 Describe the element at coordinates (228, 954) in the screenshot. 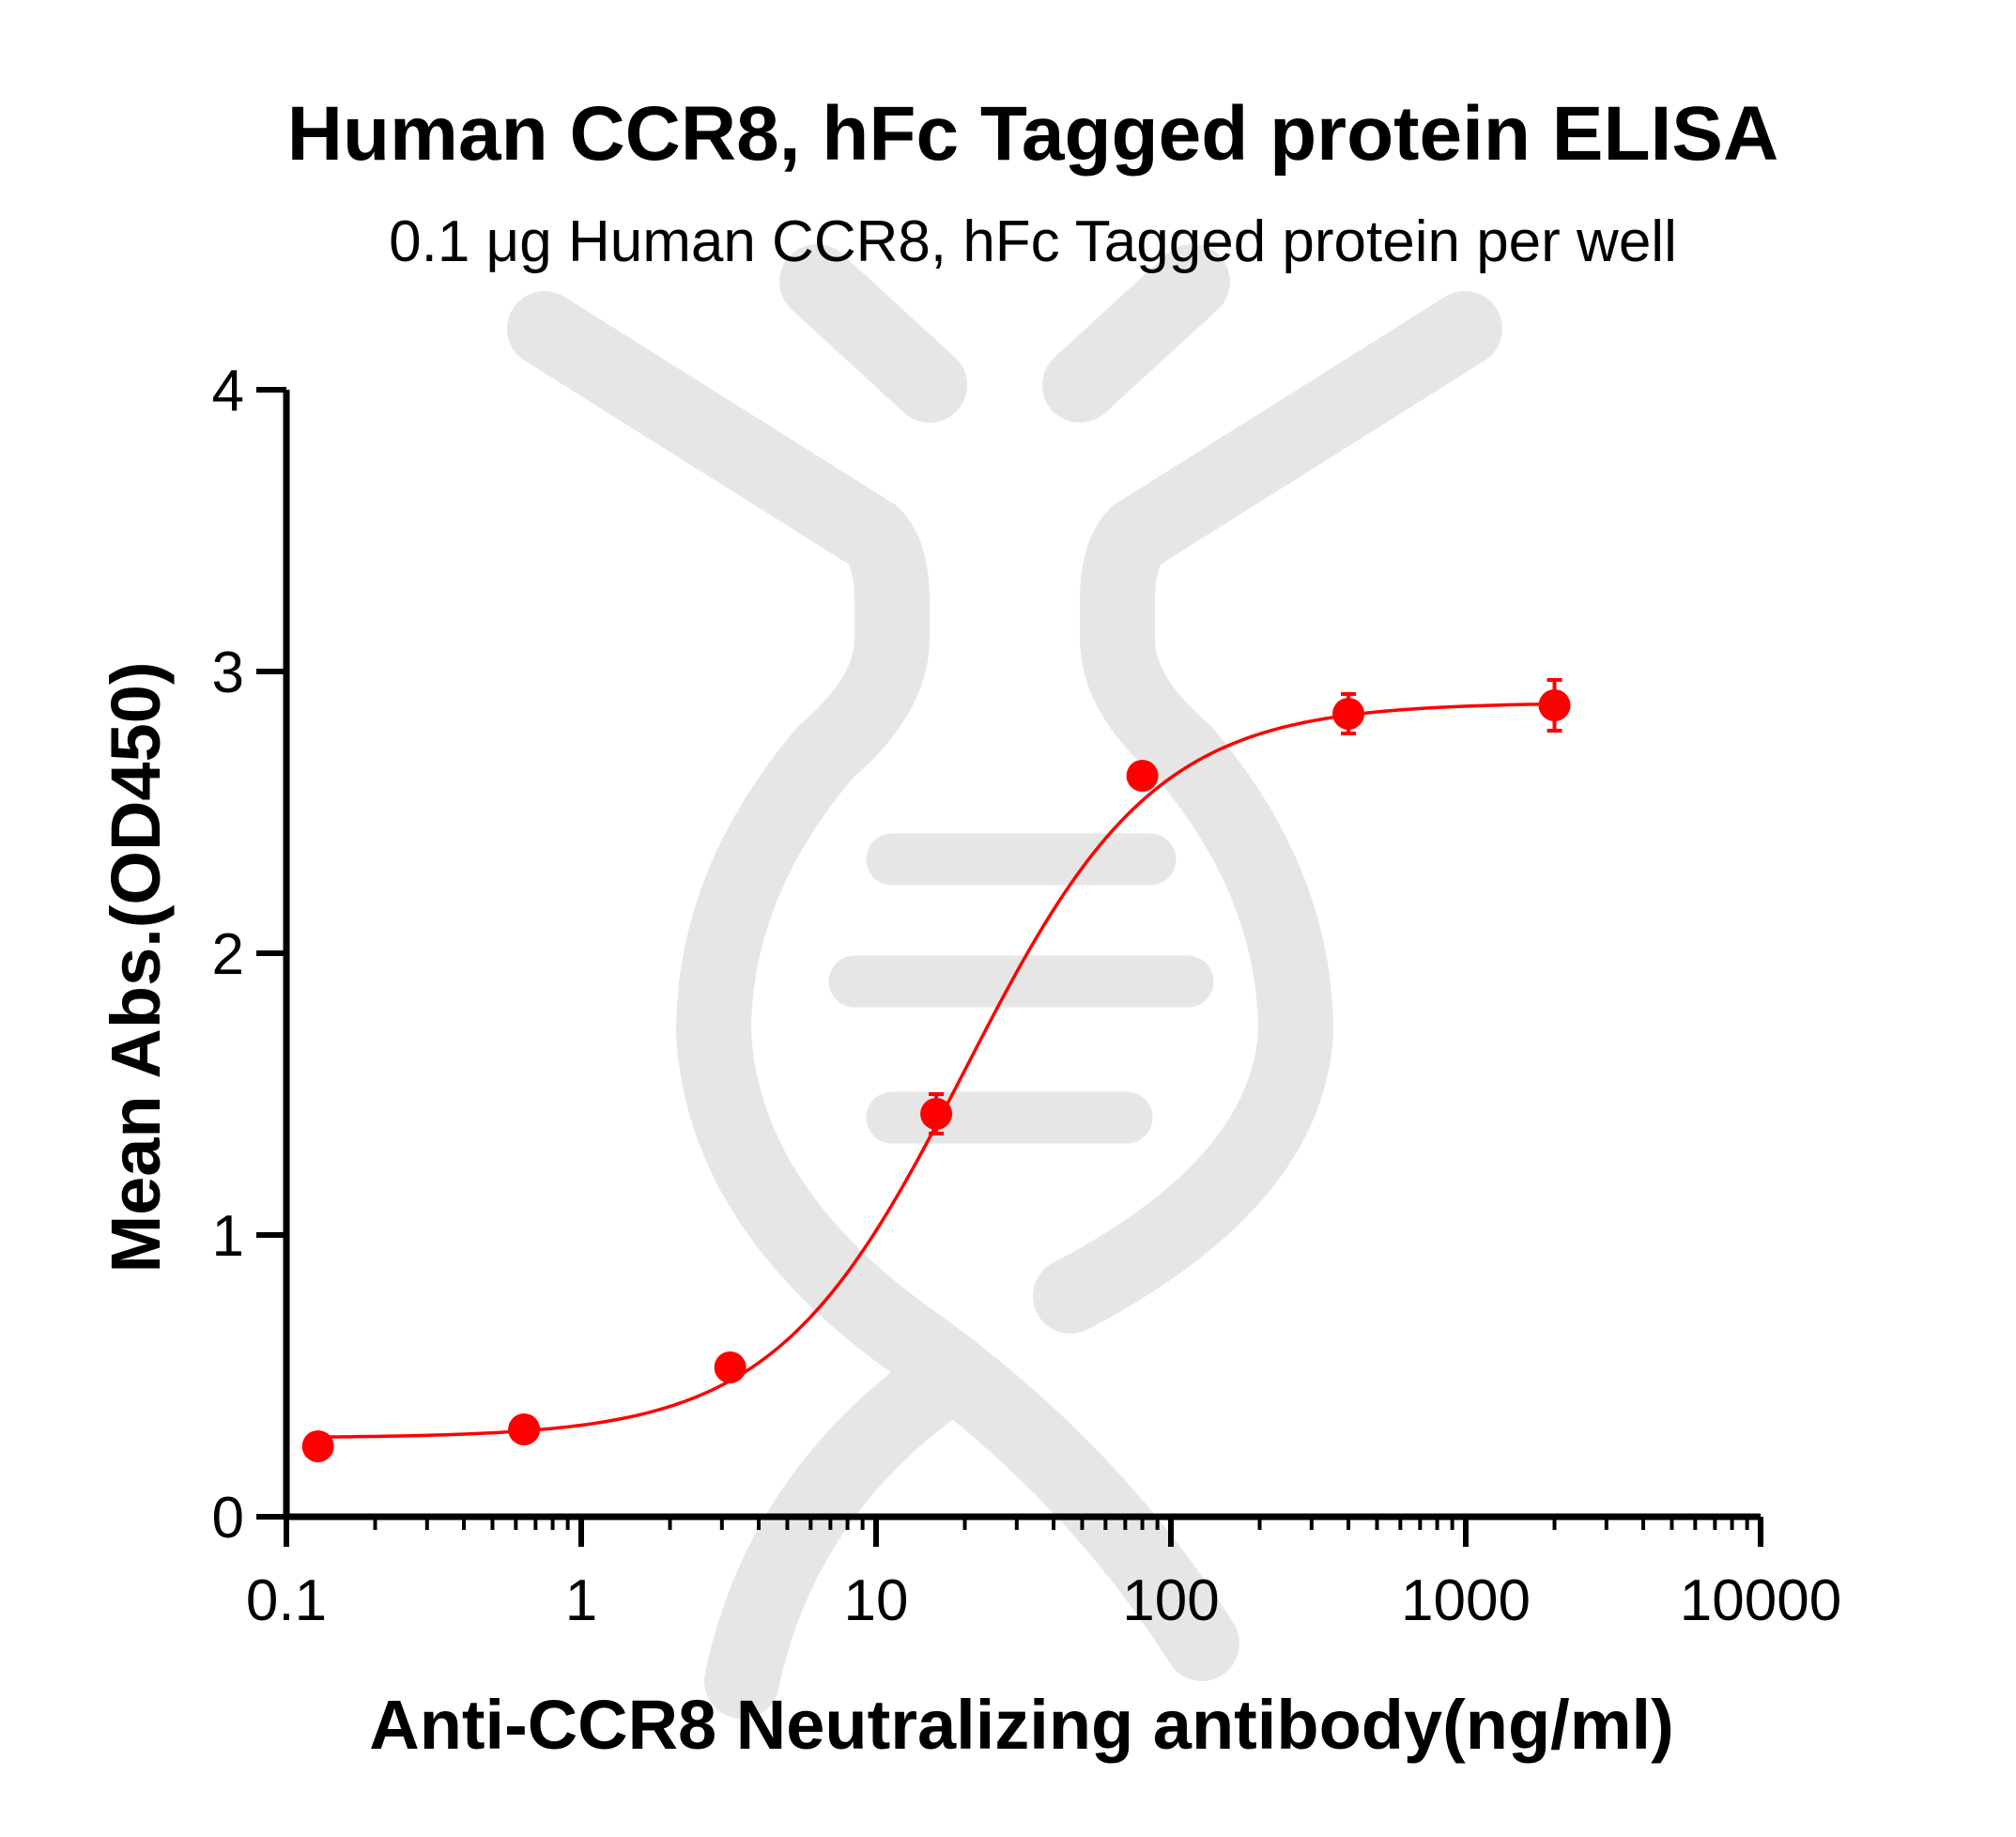

I see `y-tick-label: 2` at that location.